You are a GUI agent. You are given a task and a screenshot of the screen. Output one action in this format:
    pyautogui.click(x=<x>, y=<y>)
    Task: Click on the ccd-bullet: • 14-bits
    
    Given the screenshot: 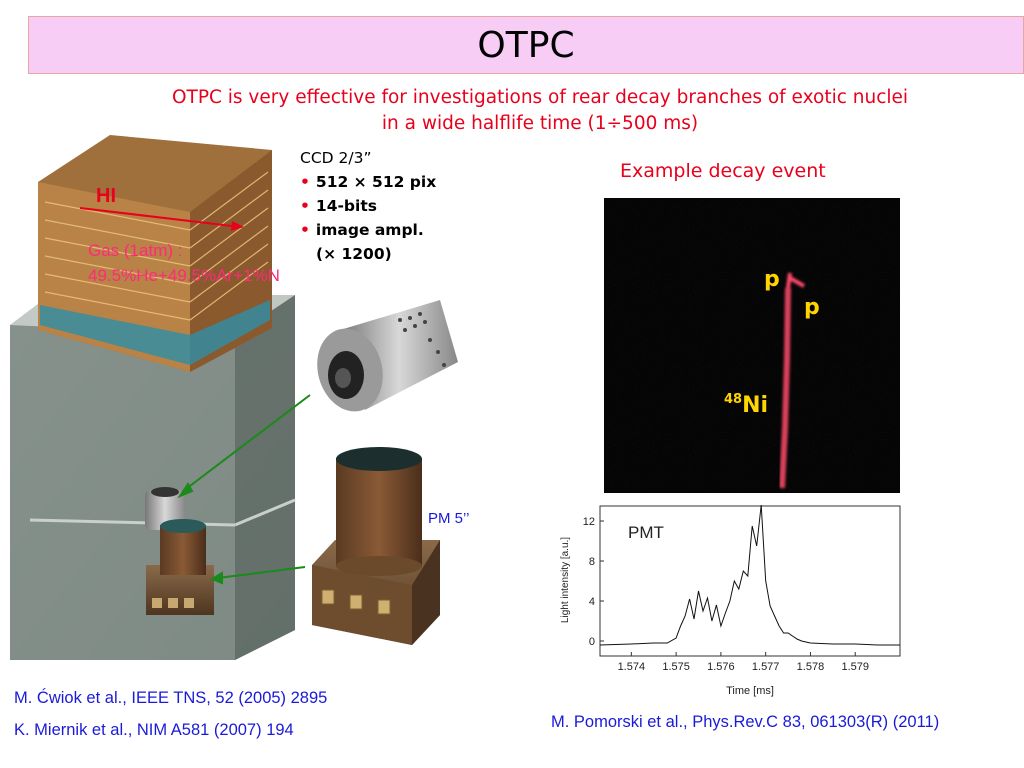 What is the action you would take?
    pyautogui.click(x=338, y=206)
    